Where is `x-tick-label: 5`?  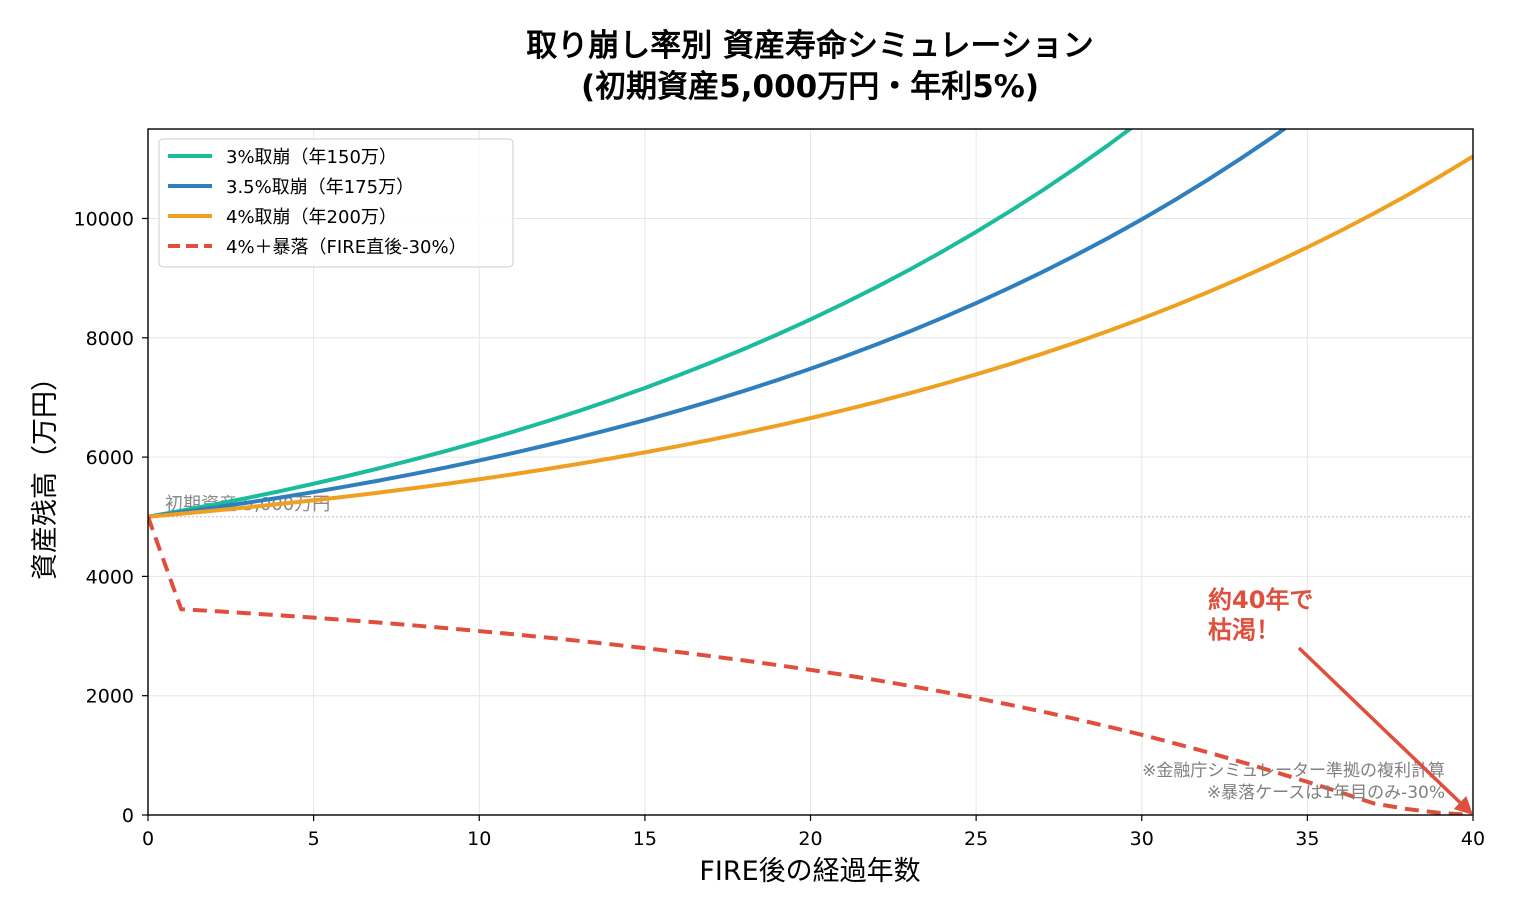 x-tick-label: 5 is located at coordinates (314, 839).